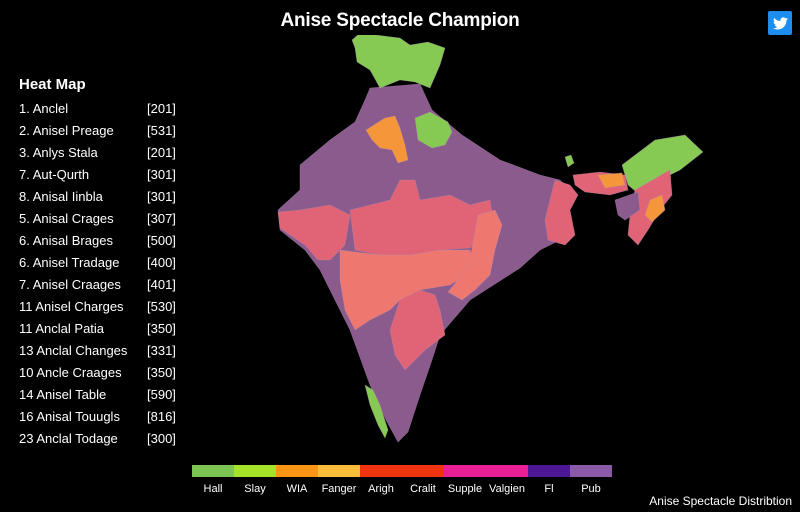 The height and width of the screenshot is (512, 800). I want to click on list-item-label: 10 Ancle Craages, so click(70, 372).